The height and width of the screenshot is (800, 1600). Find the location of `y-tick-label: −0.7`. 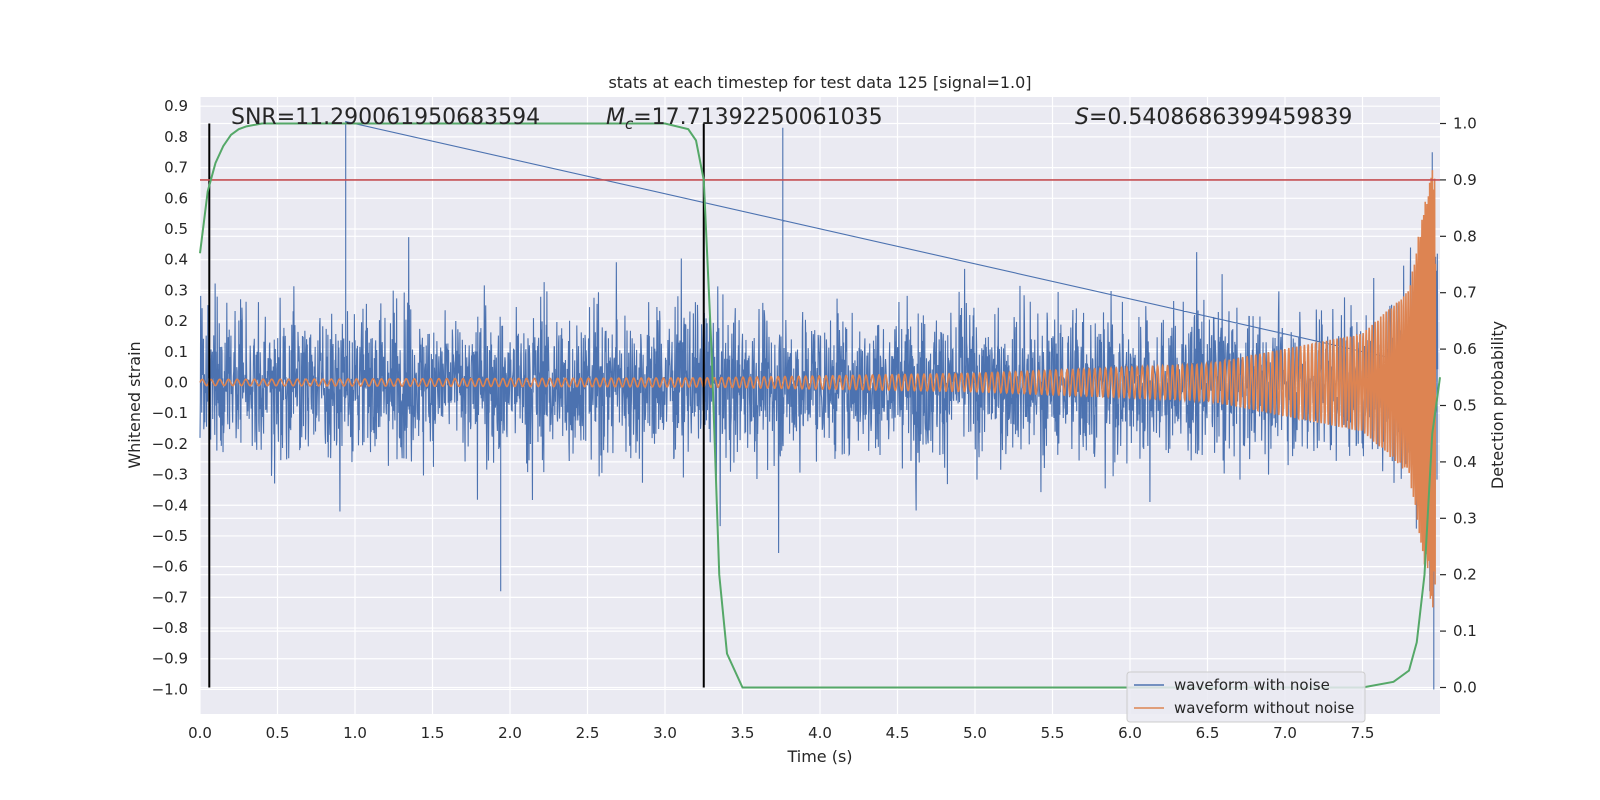

y-tick-label: −0.7 is located at coordinates (170, 597).